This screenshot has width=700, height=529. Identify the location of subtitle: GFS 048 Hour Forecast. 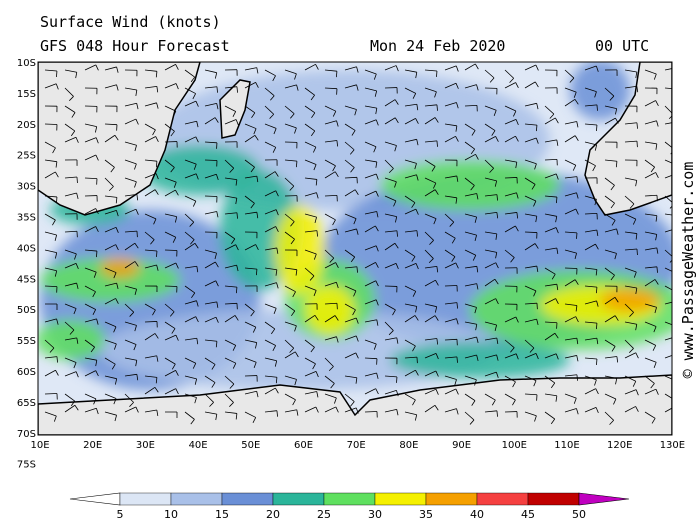
(135, 46).